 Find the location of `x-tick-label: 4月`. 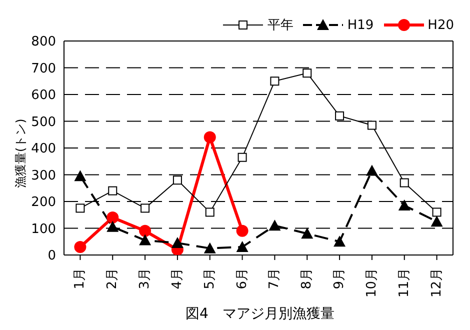

x-tick-label: 4月 is located at coordinates (177, 279).